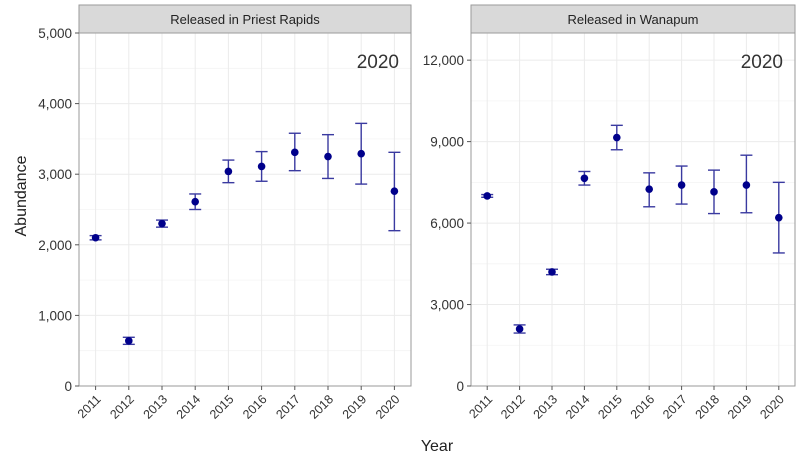 The height and width of the screenshot is (462, 798). I want to click on x-axis-label: Year, so click(437, 446).